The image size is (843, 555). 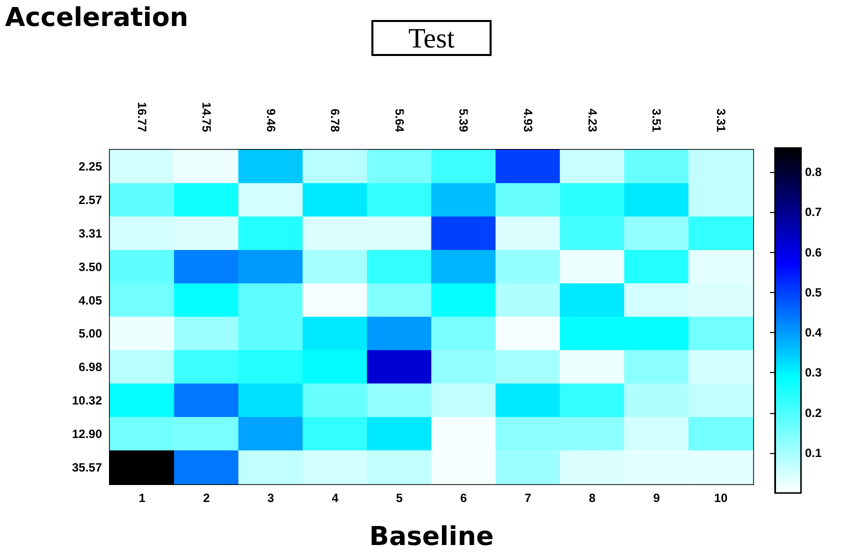 I want to click on y-tick-label: 3.50, so click(x=90, y=267).